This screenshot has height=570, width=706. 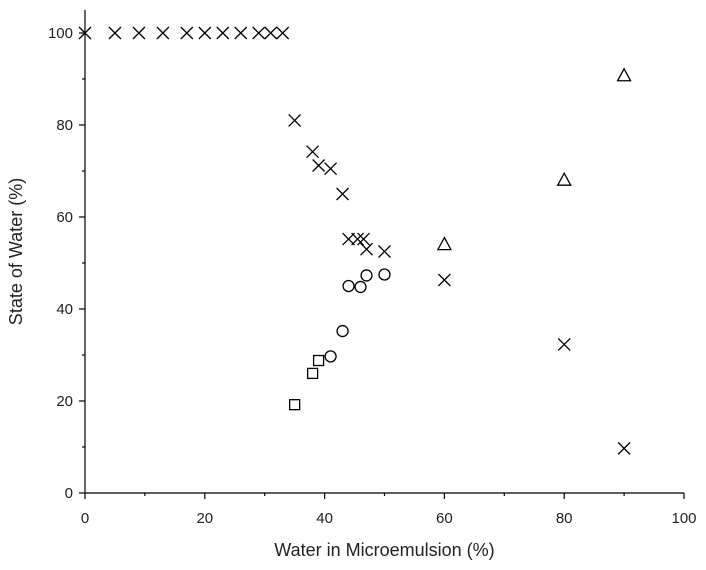 I want to click on x-tick-label: 80, so click(x=564, y=518).